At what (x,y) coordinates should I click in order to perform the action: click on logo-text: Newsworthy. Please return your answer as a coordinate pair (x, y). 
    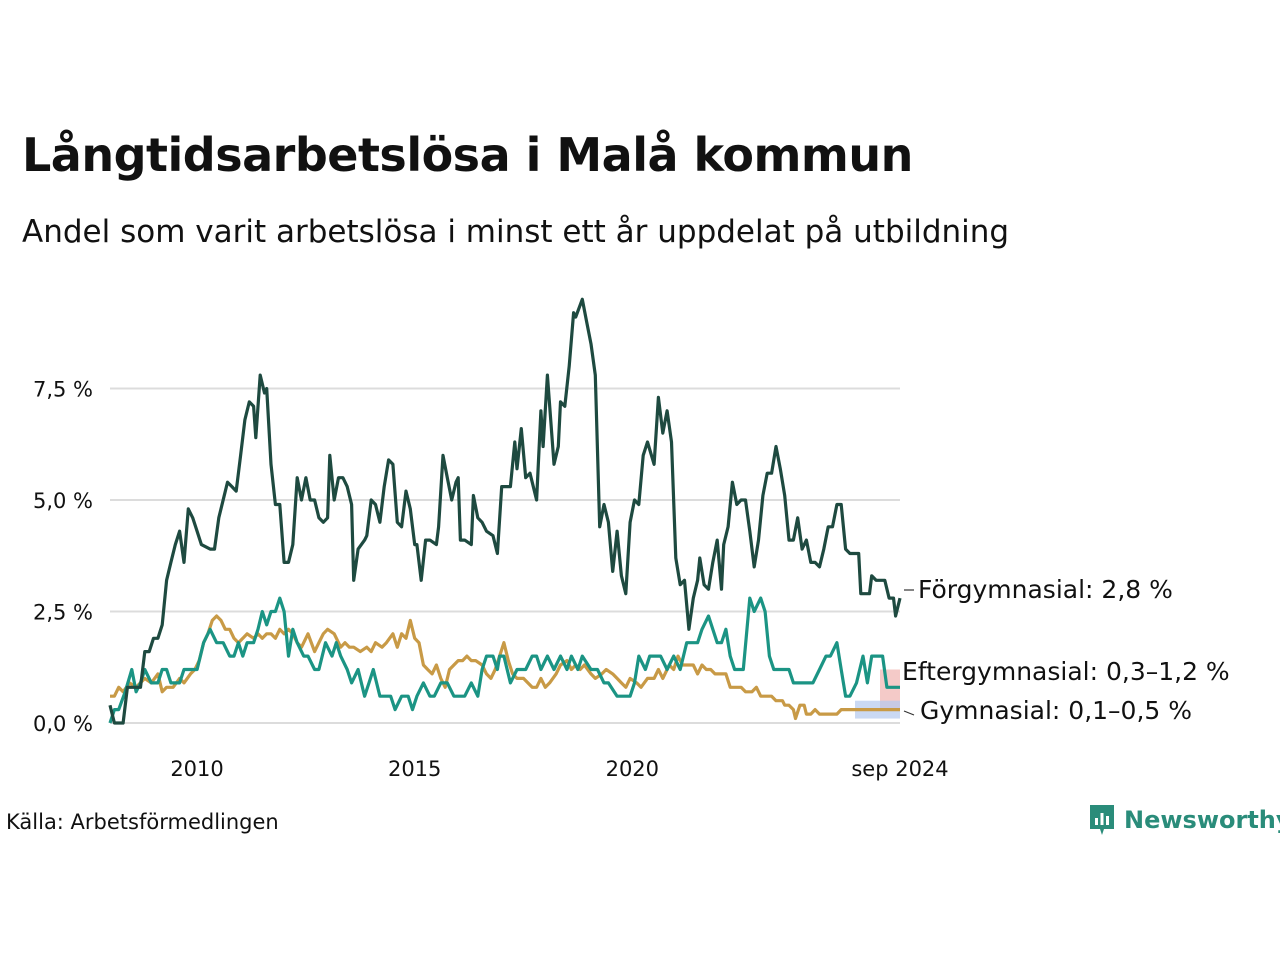
    Looking at the image, I should click on (1202, 820).